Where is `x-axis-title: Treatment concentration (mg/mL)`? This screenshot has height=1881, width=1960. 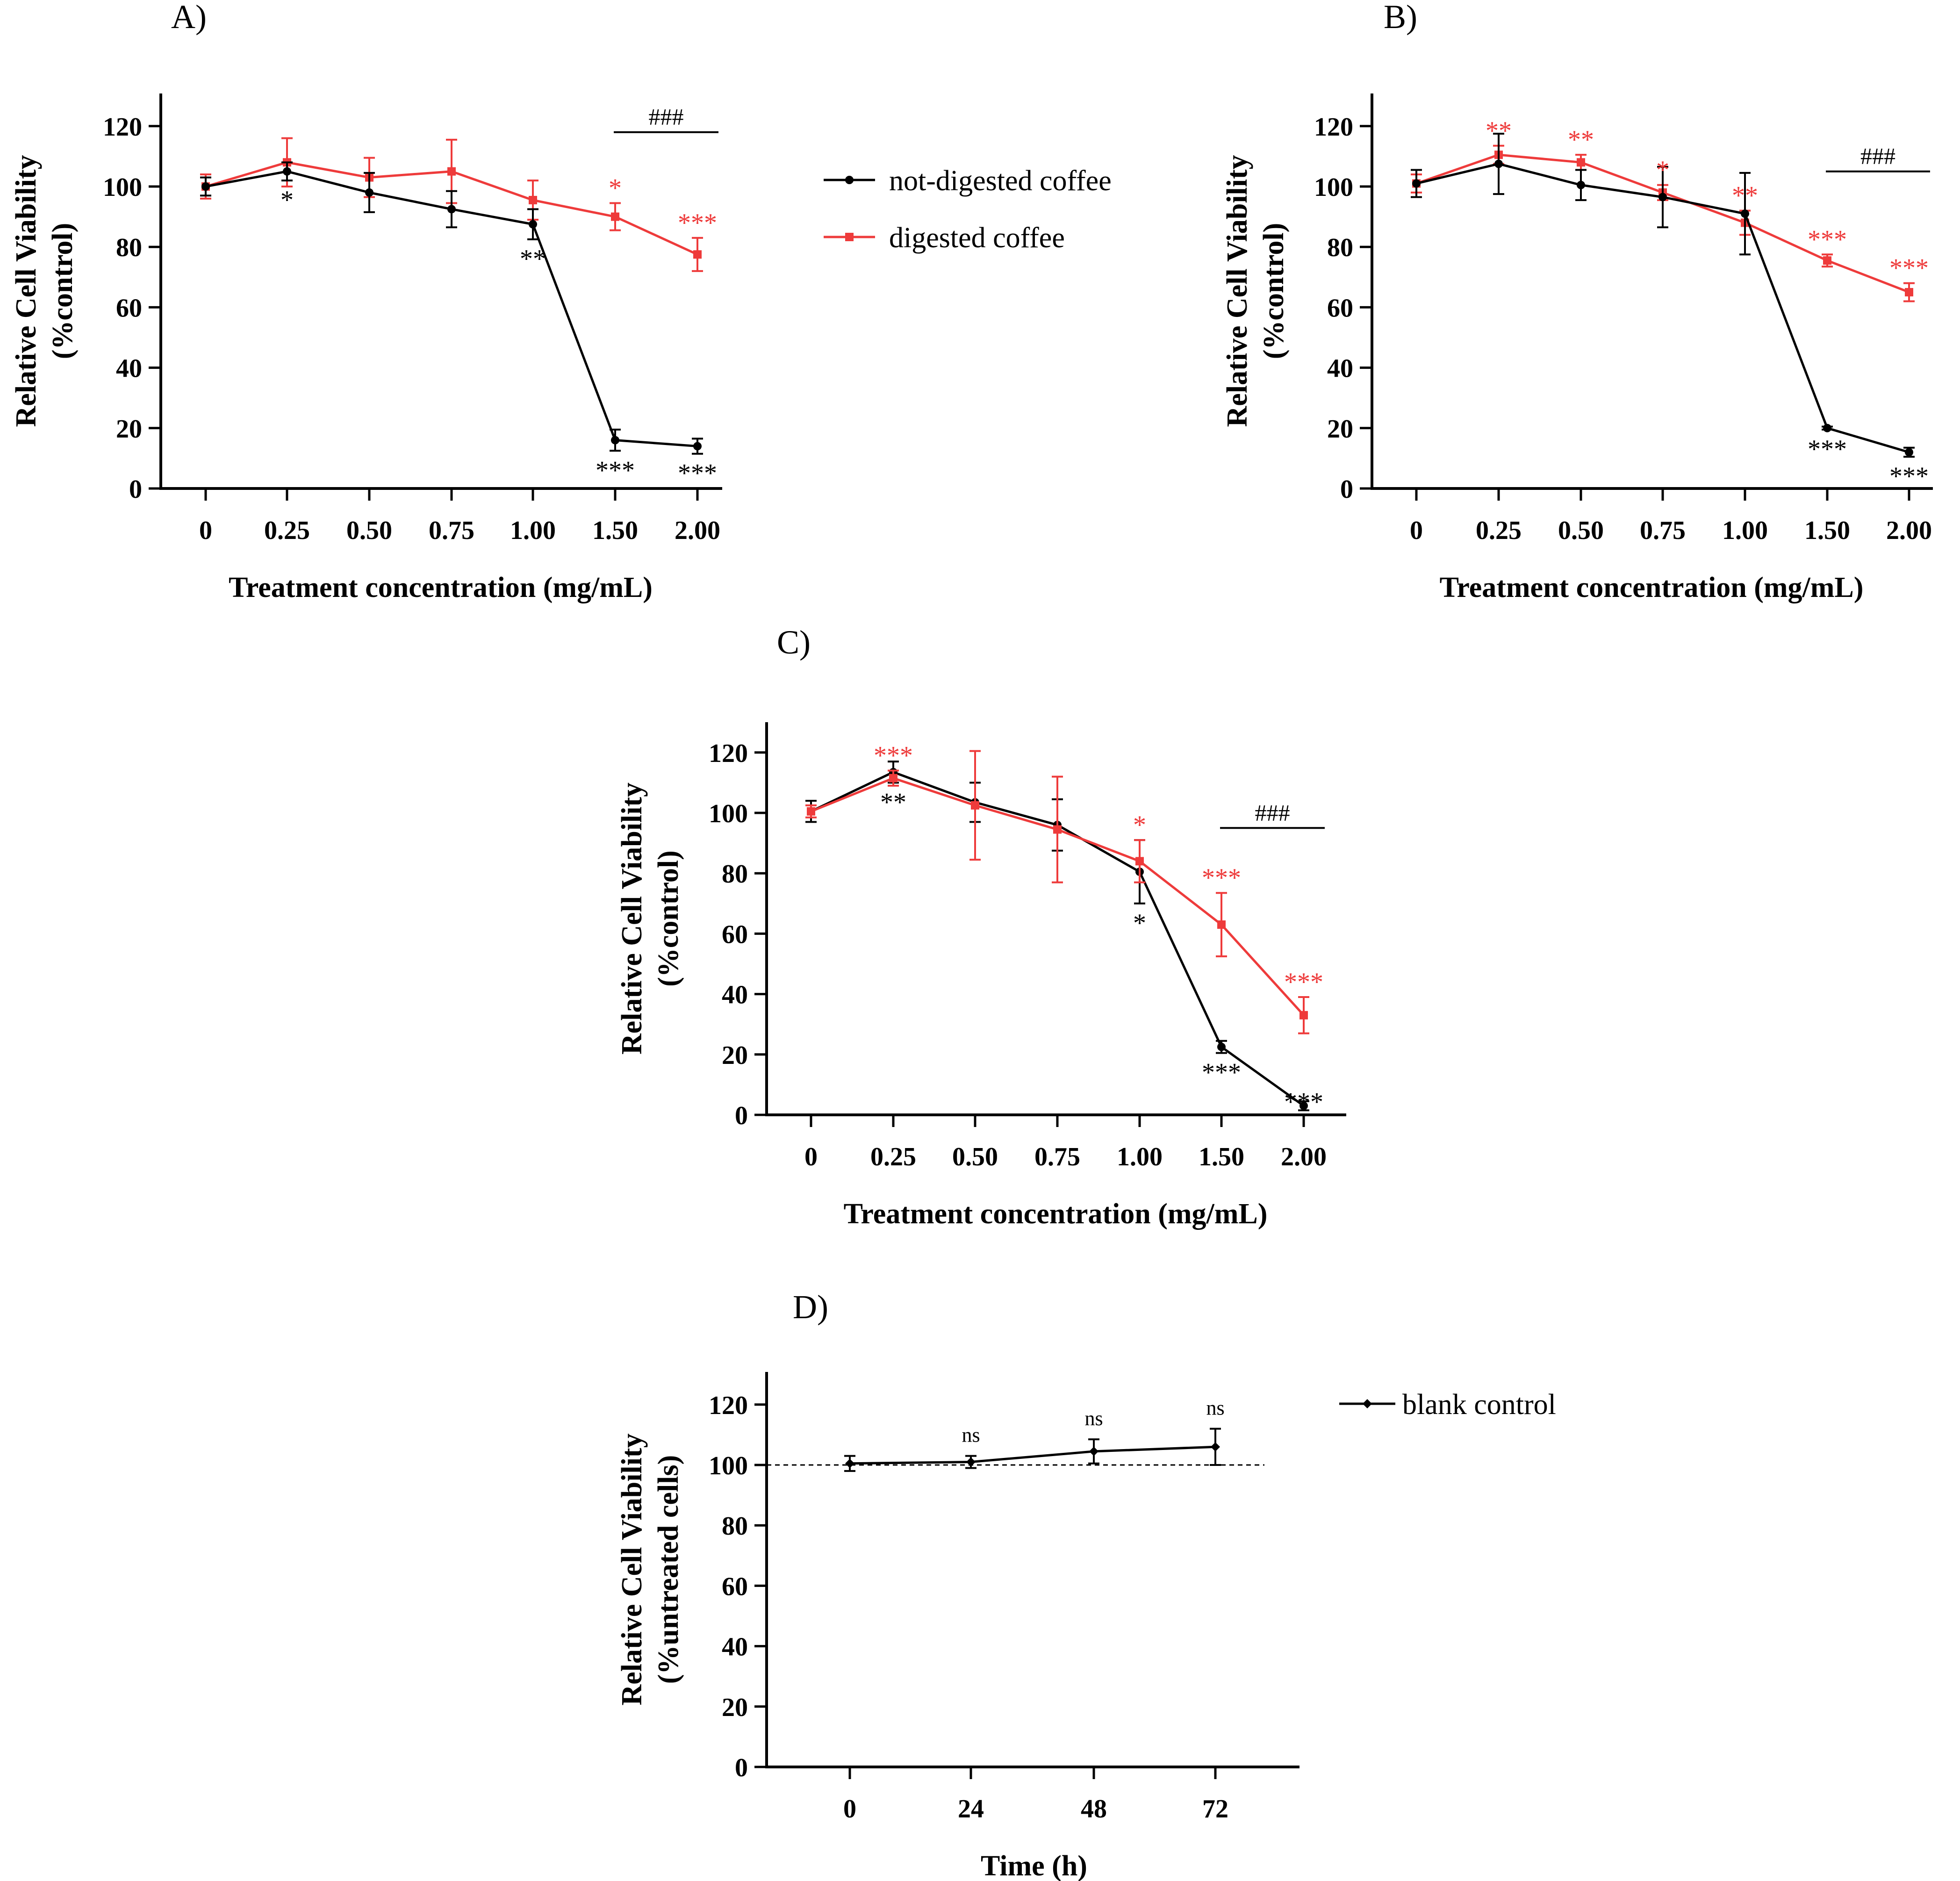 x-axis-title: Treatment concentration (mg/mL) is located at coordinates (1652, 587).